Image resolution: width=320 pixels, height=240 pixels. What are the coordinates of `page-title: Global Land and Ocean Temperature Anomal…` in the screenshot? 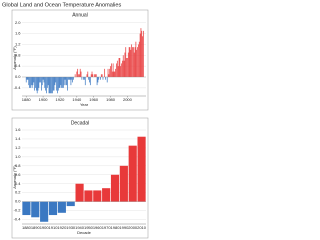 It's located at (62, 5).